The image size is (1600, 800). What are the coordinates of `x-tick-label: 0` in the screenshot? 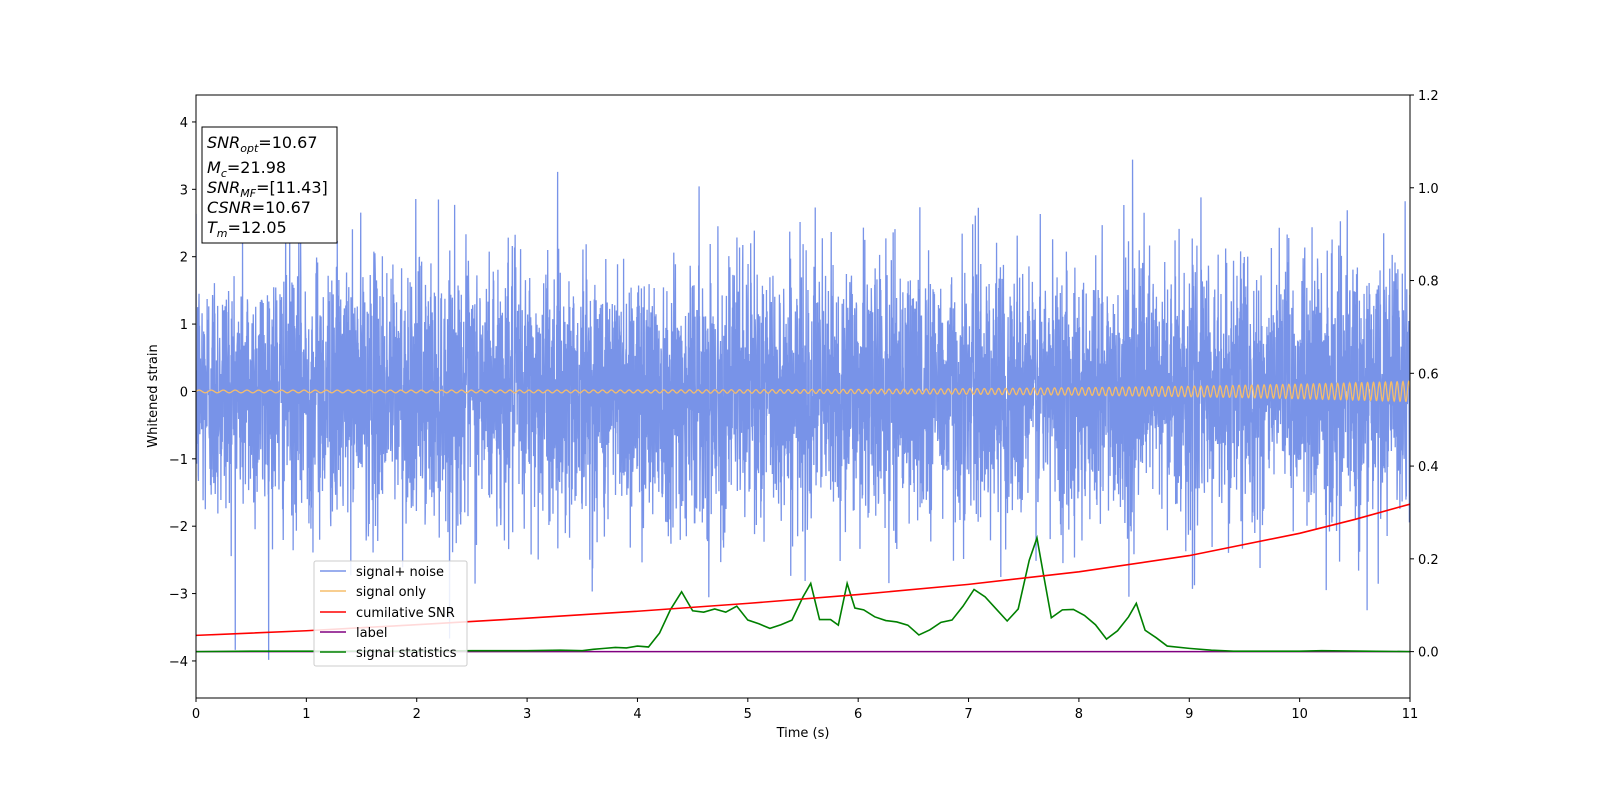 It's located at (196, 714).